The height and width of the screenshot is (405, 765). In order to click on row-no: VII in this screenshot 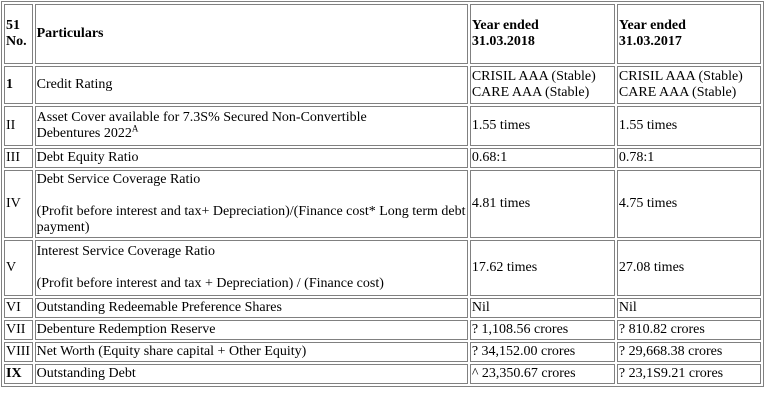, I will do `click(18, 330)`.